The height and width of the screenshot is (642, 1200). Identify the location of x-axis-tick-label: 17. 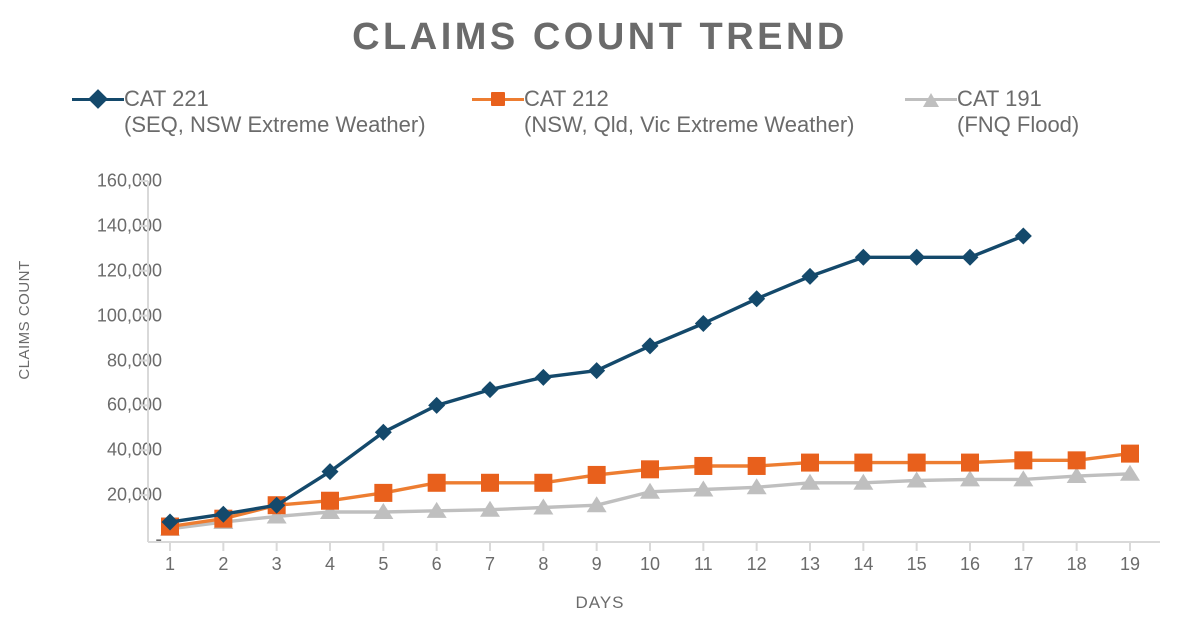
(1023, 564).